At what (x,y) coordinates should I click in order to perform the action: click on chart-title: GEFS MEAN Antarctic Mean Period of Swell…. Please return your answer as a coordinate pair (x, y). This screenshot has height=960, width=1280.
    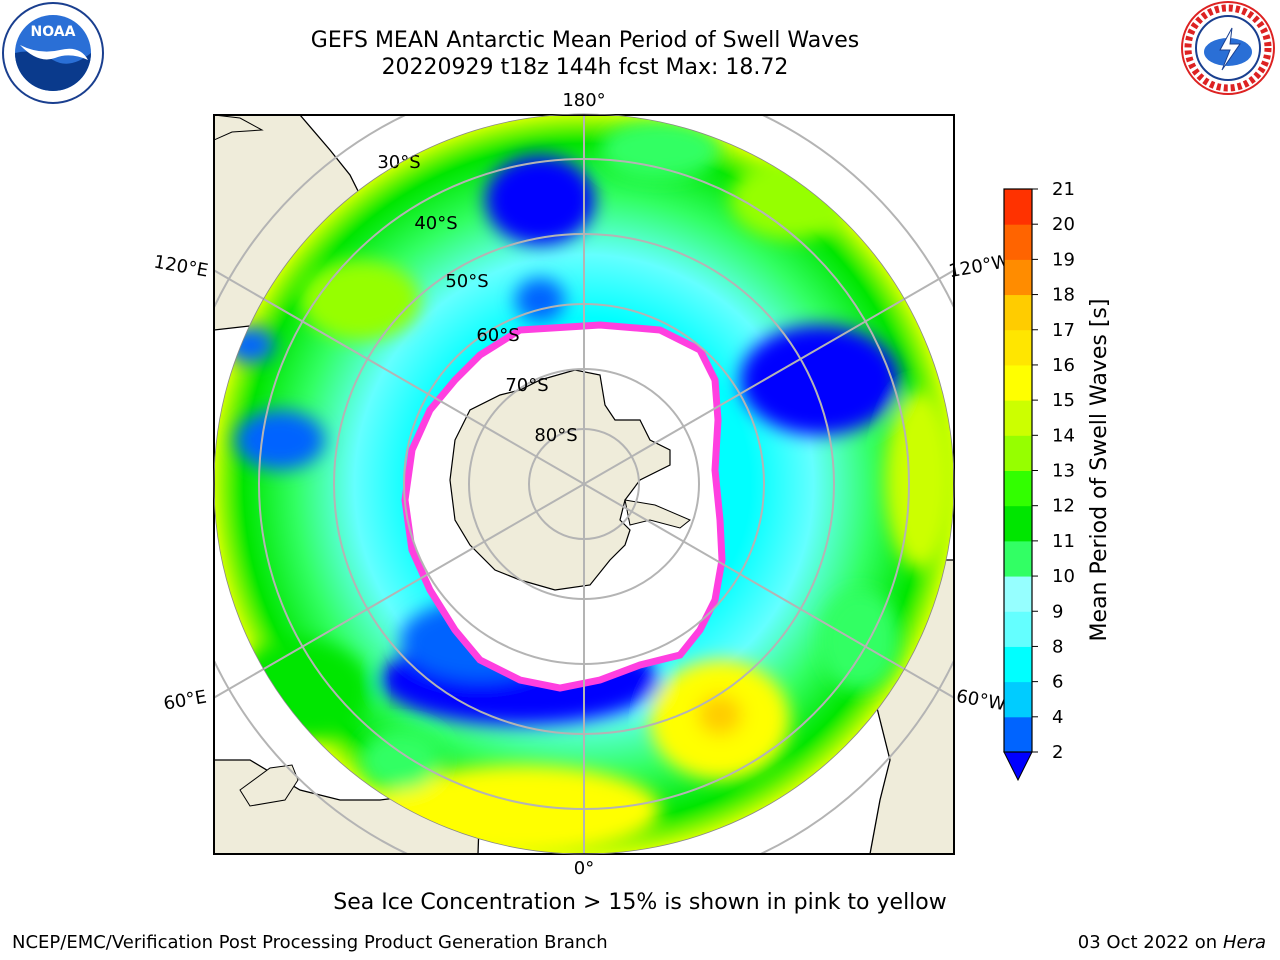
    Looking at the image, I should click on (585, 40).